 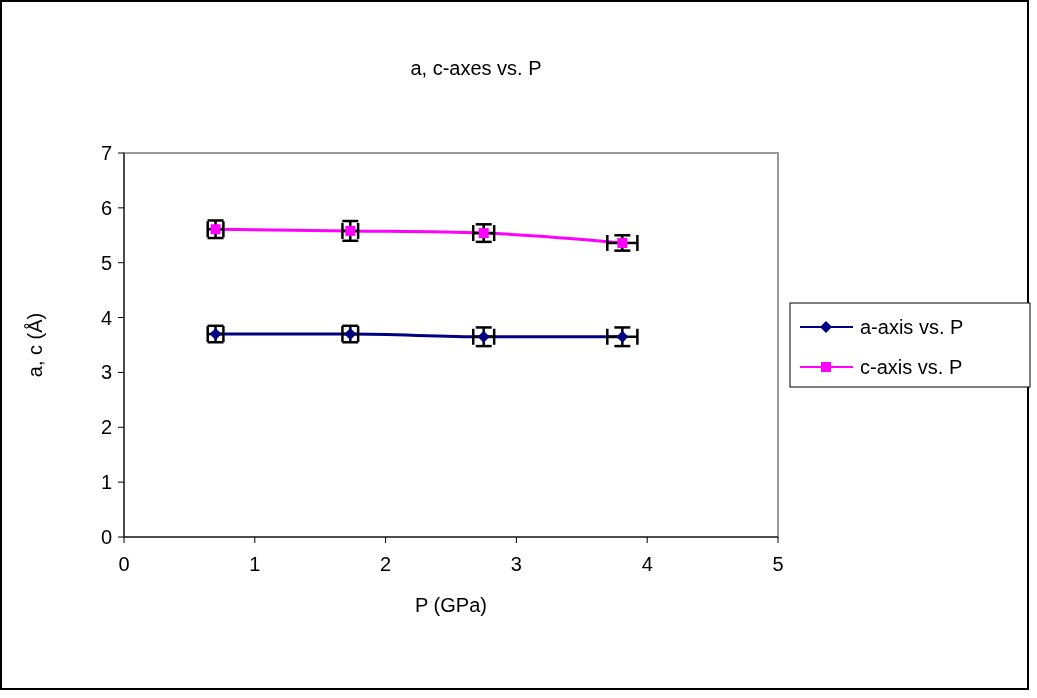 What do you see at coordinates (35, 345) in the screenshot?
I see `y-axis-title: a, c (Å)` at bounding box center [35, 345].